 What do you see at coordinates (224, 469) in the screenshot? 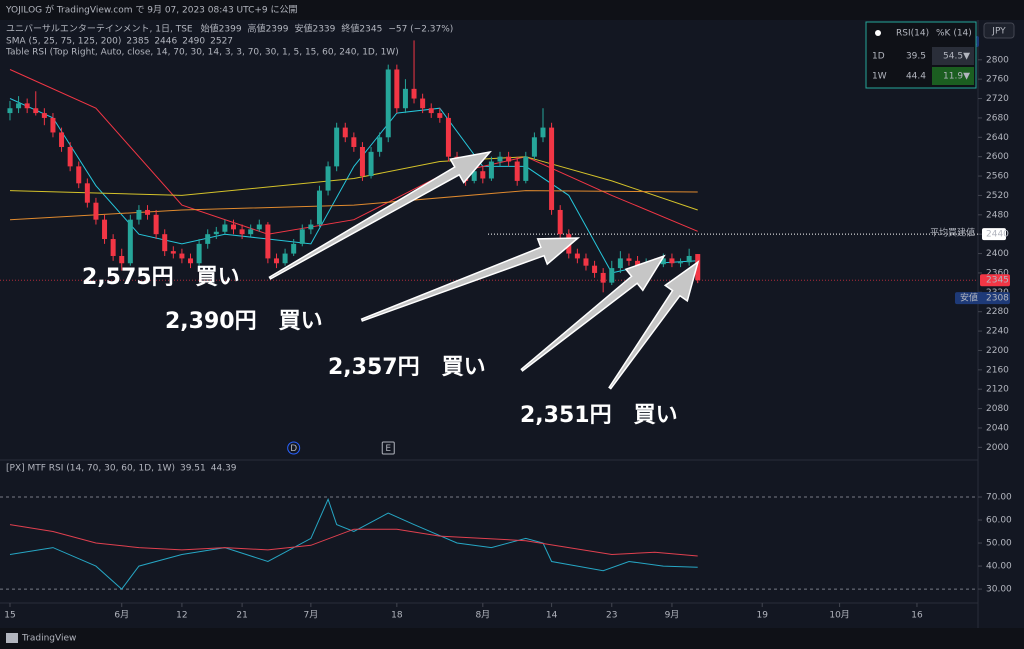
I see `rsi-value: 44.39` at bounding box center [224, 469].